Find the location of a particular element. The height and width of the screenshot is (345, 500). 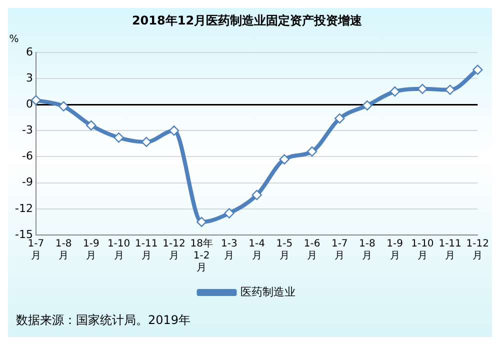

x-tick-label: 18年1-2月 is located at coordinates (201, 256).